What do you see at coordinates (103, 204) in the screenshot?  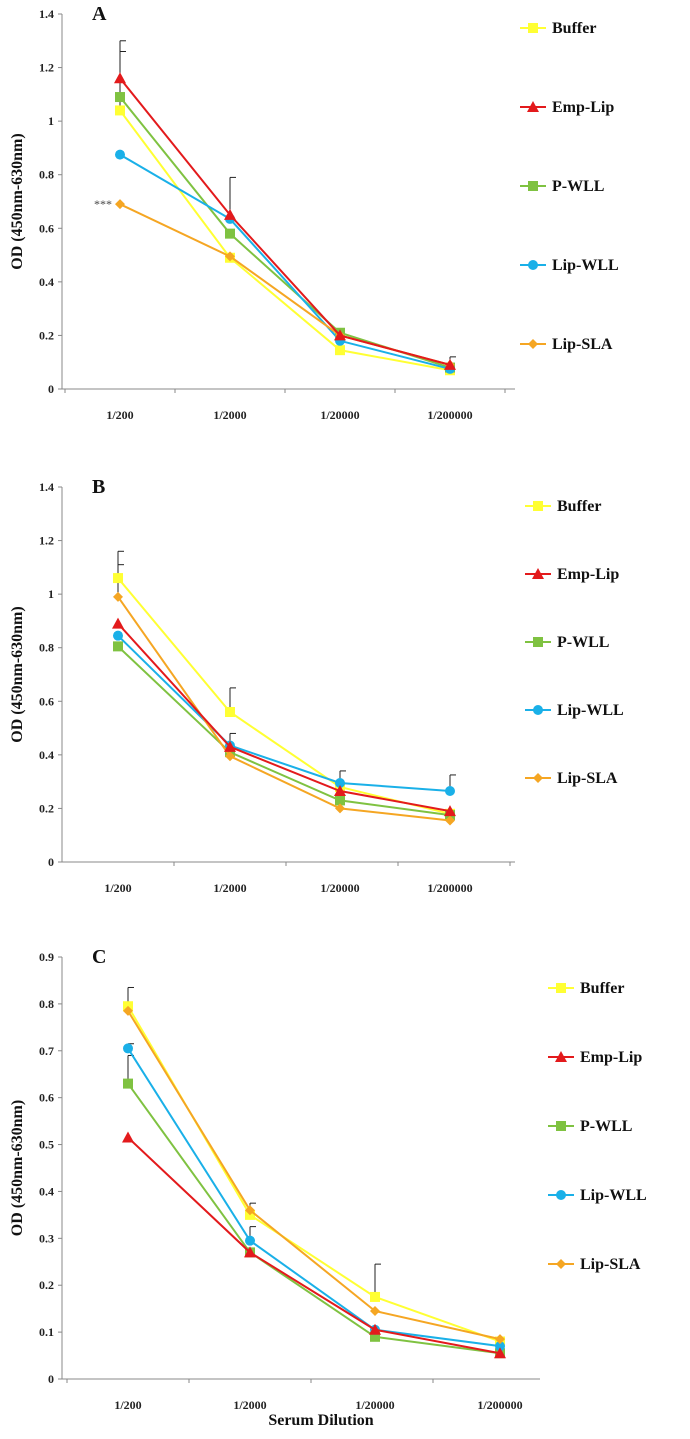 I see `significance-annotation: ***` at bounding box center [103, 204].